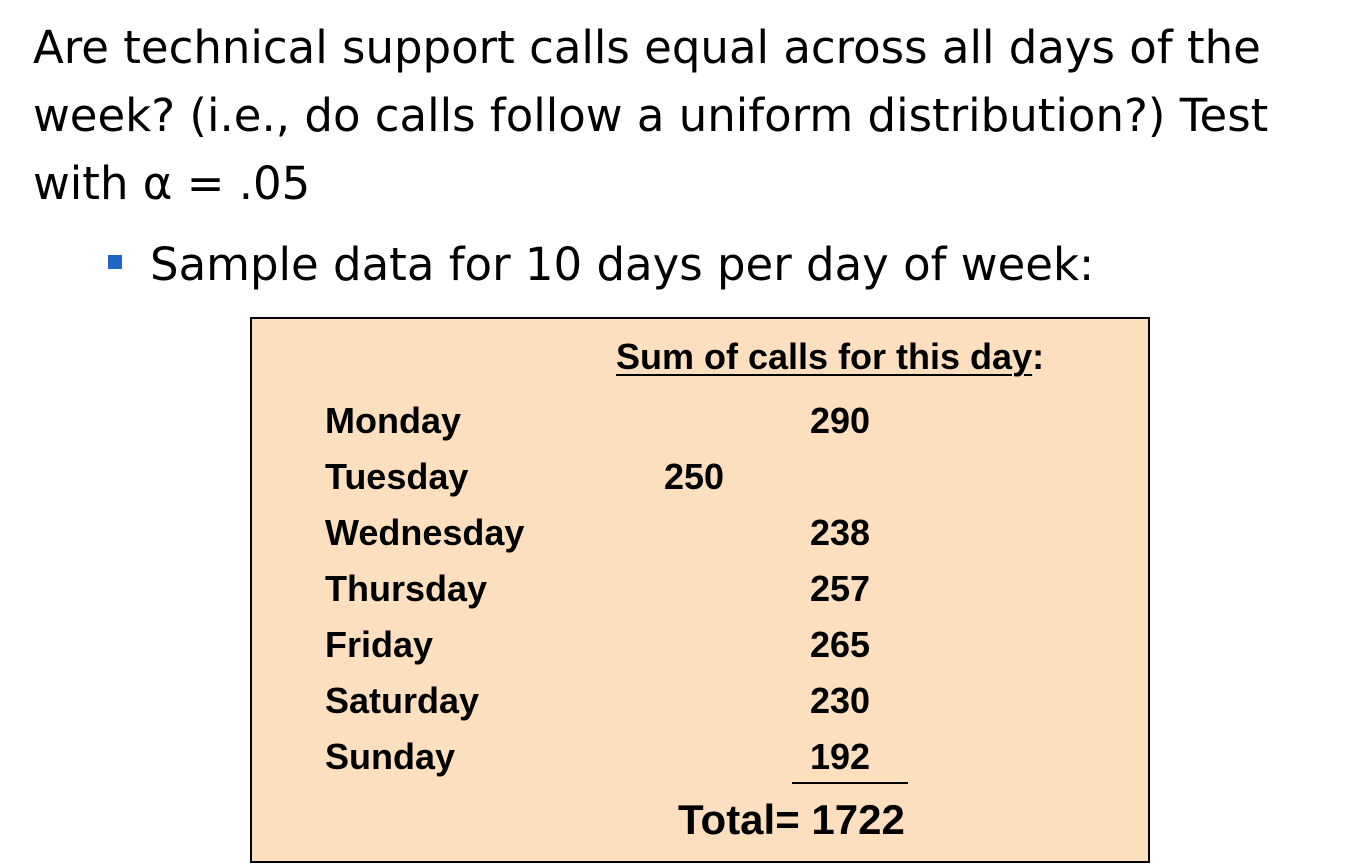  Describe the element at coordinates (1038, 356) in the screenshot. I see `column-header-colon: :` at that location.